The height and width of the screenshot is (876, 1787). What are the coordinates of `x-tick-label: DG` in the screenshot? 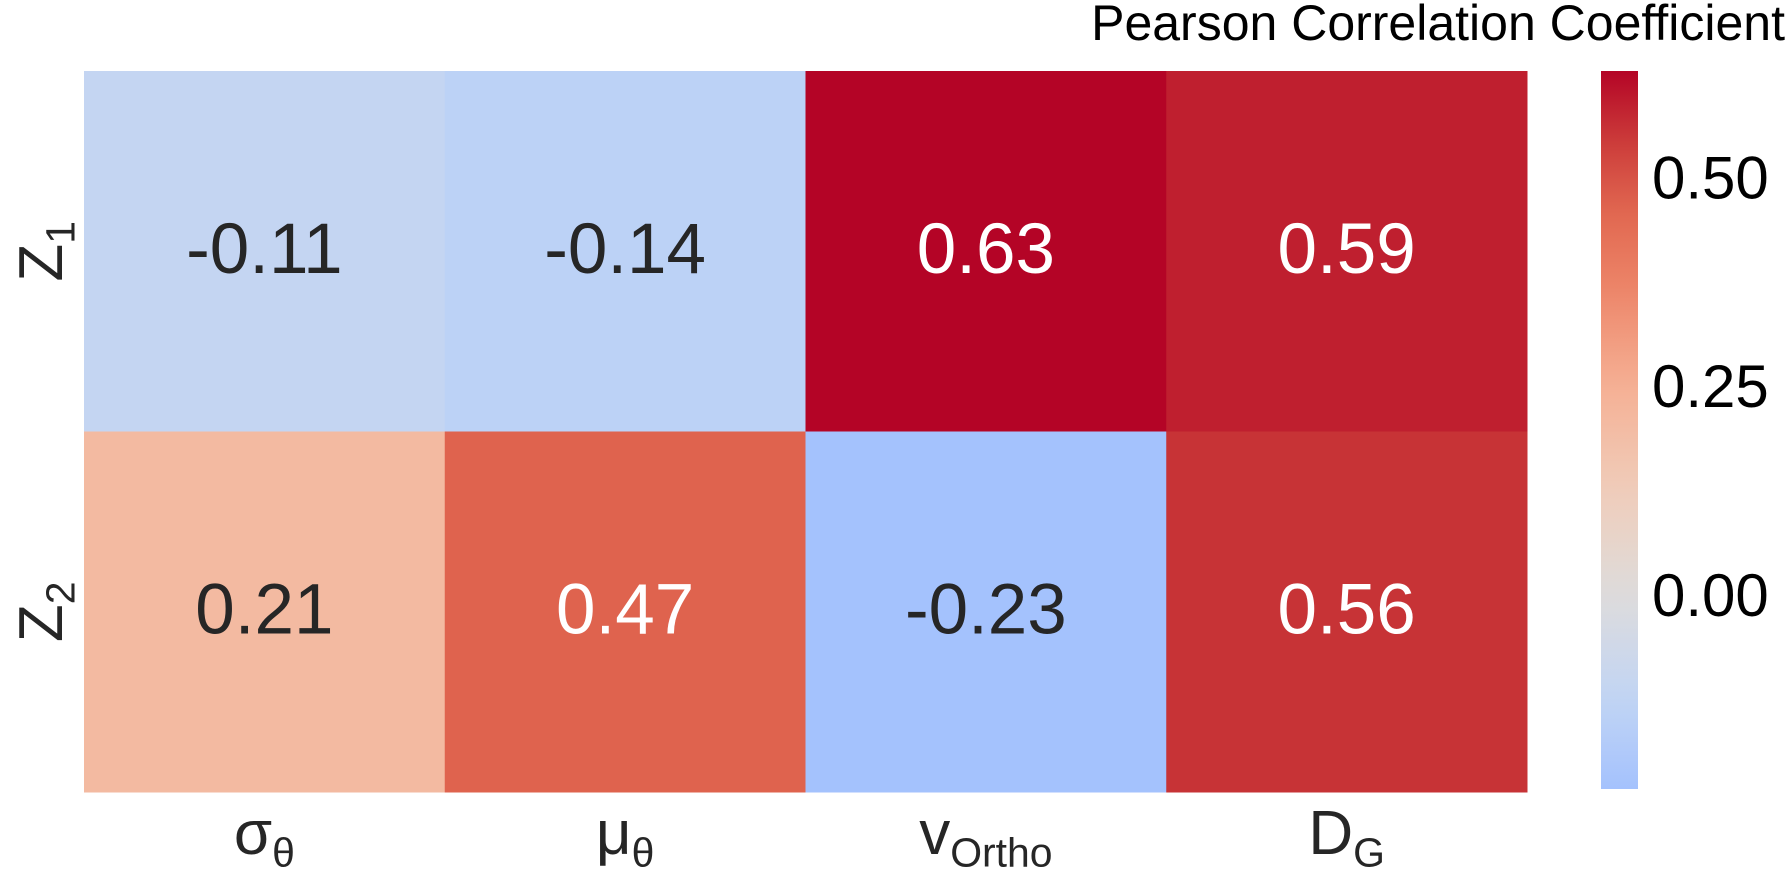 It's located at (1346, 837).